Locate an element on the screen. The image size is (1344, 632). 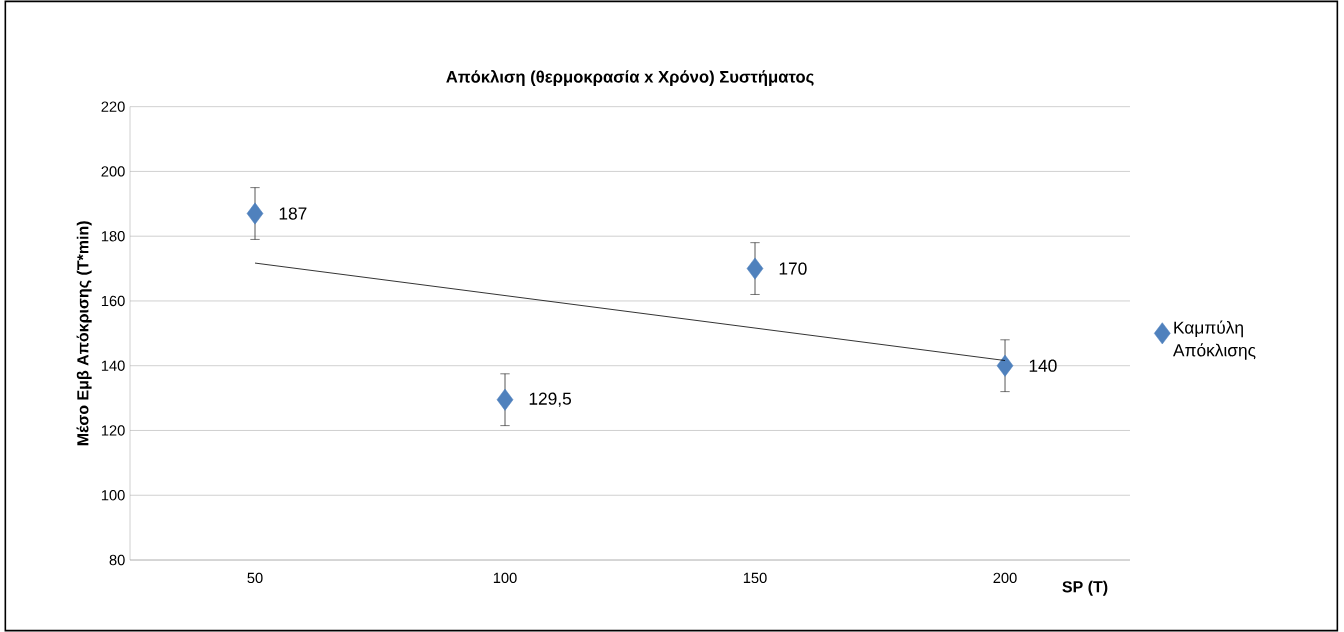
x-tick-label: 50 is located at coordinates (255, 578).